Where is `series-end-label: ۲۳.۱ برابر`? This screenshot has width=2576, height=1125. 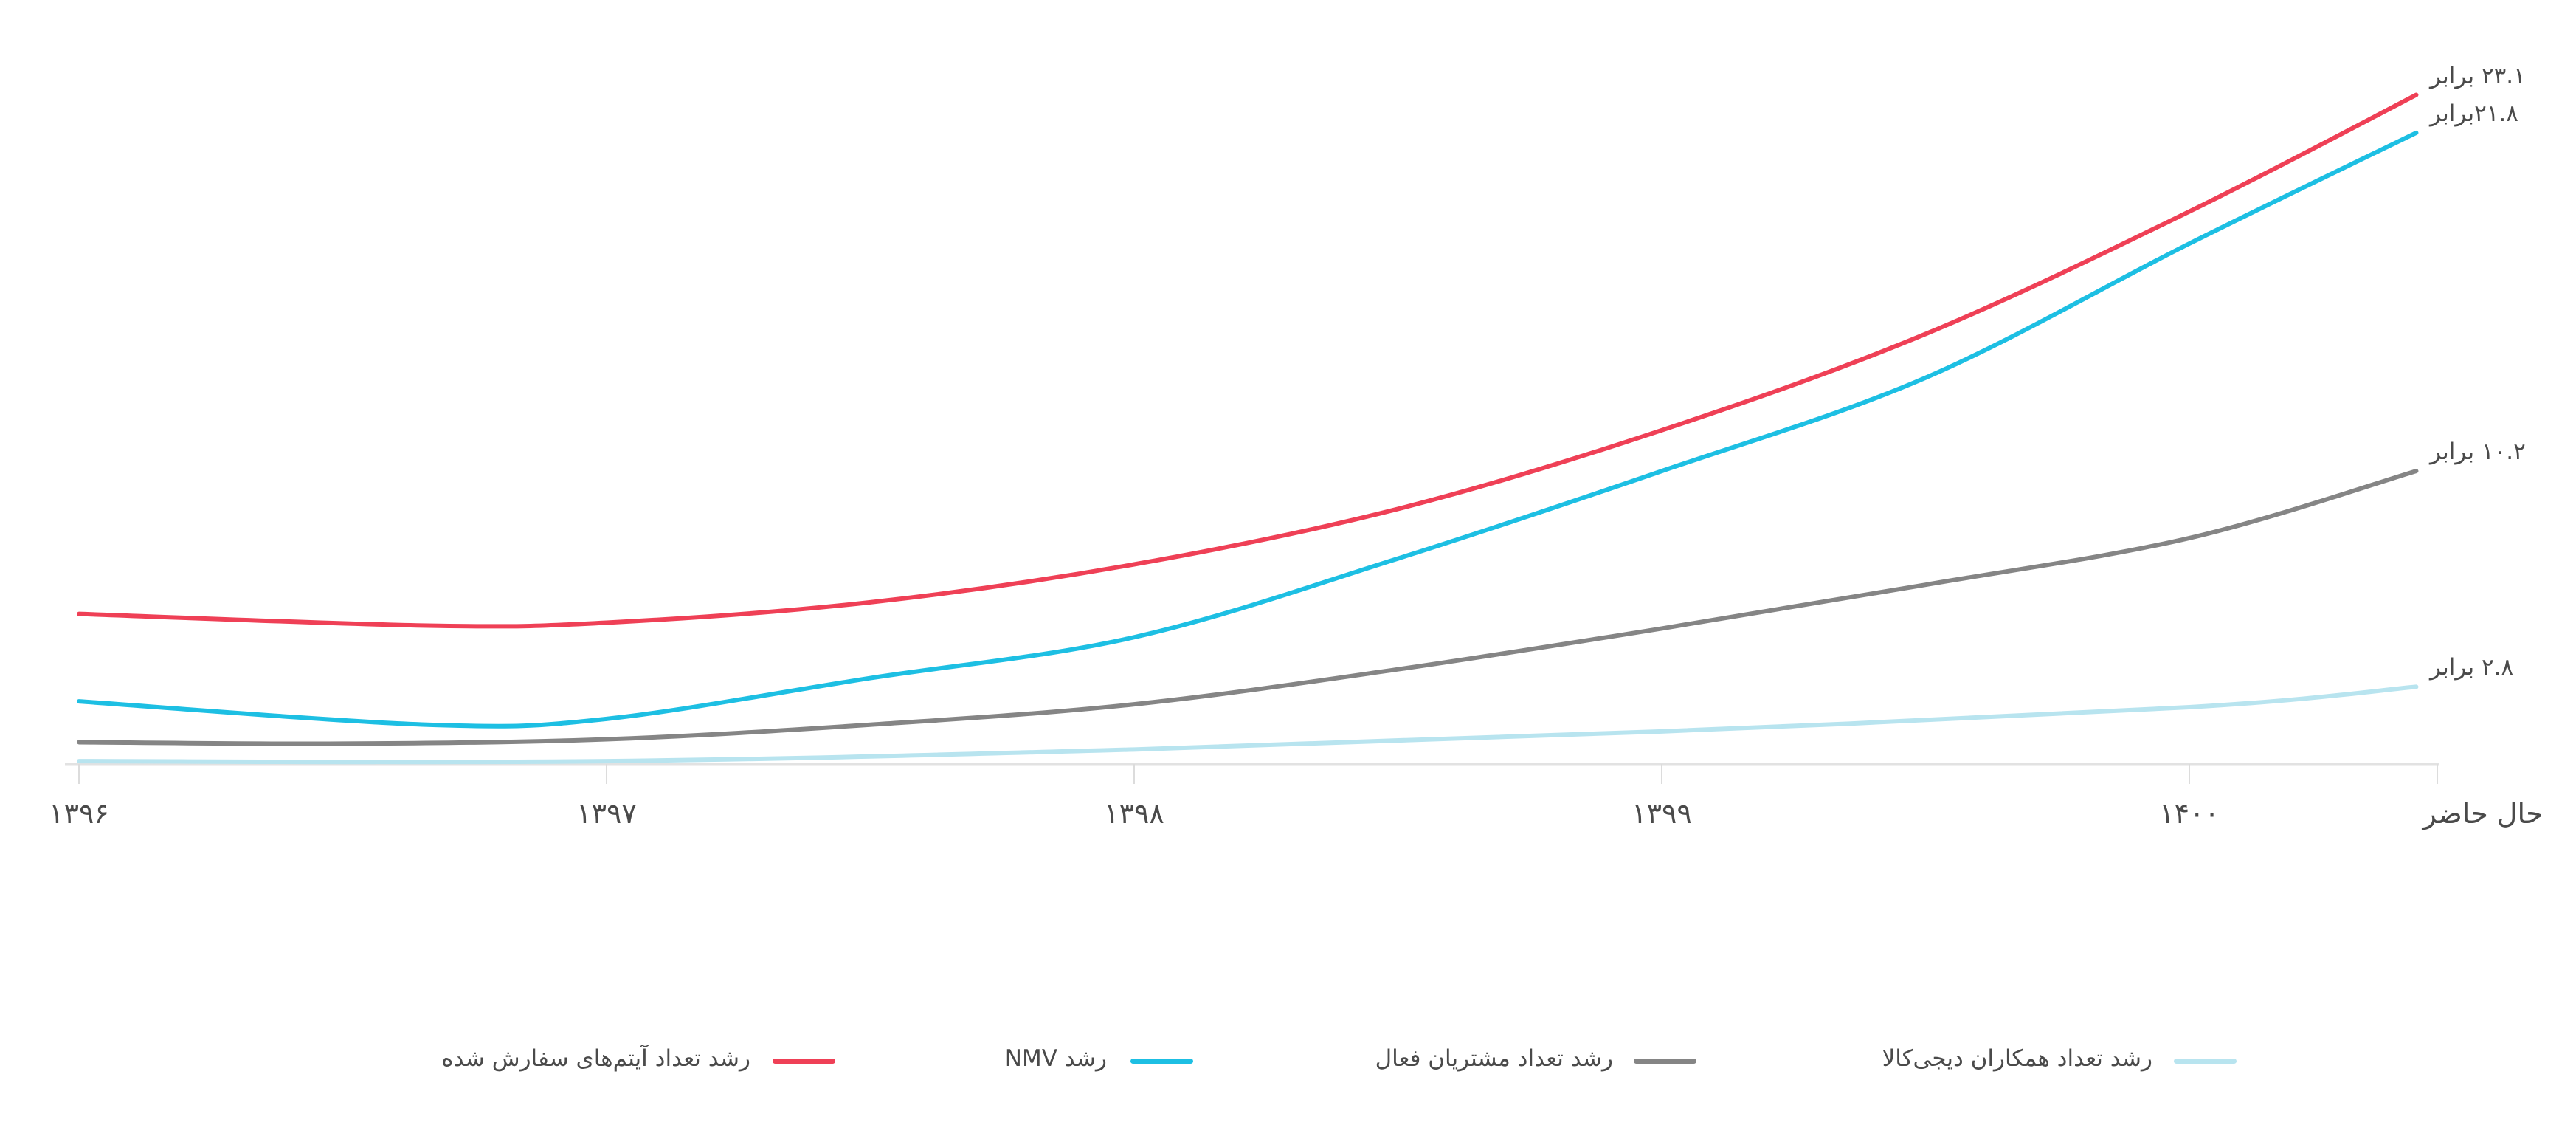
series-end-label: ۲۳.۱ برابر is located at coordinates (2478, 75).